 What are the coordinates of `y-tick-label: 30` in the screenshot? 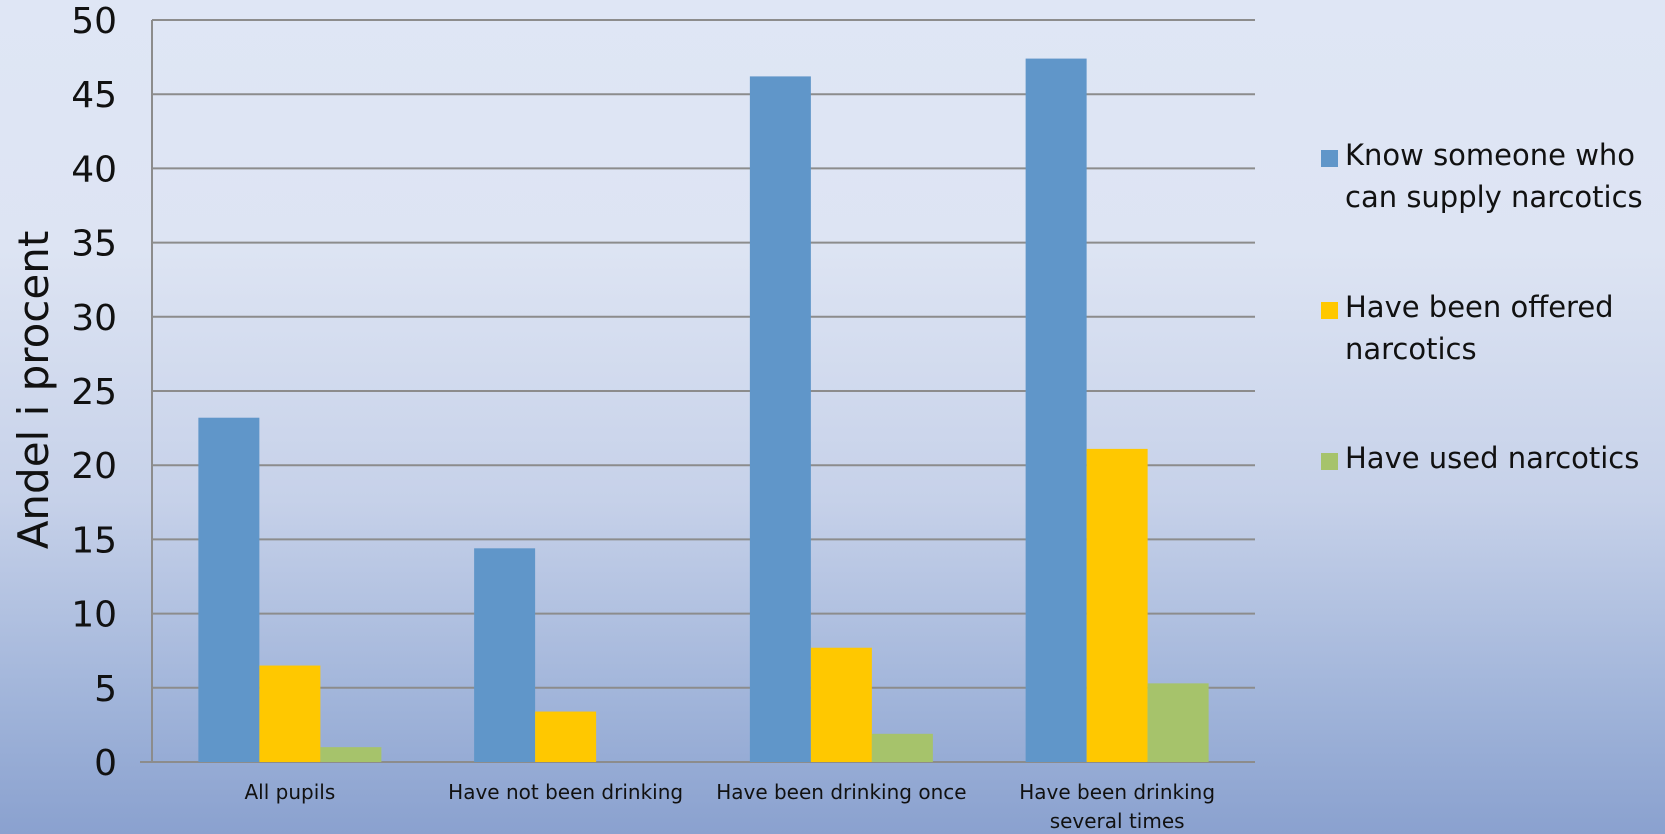 It's located at (94, 318).